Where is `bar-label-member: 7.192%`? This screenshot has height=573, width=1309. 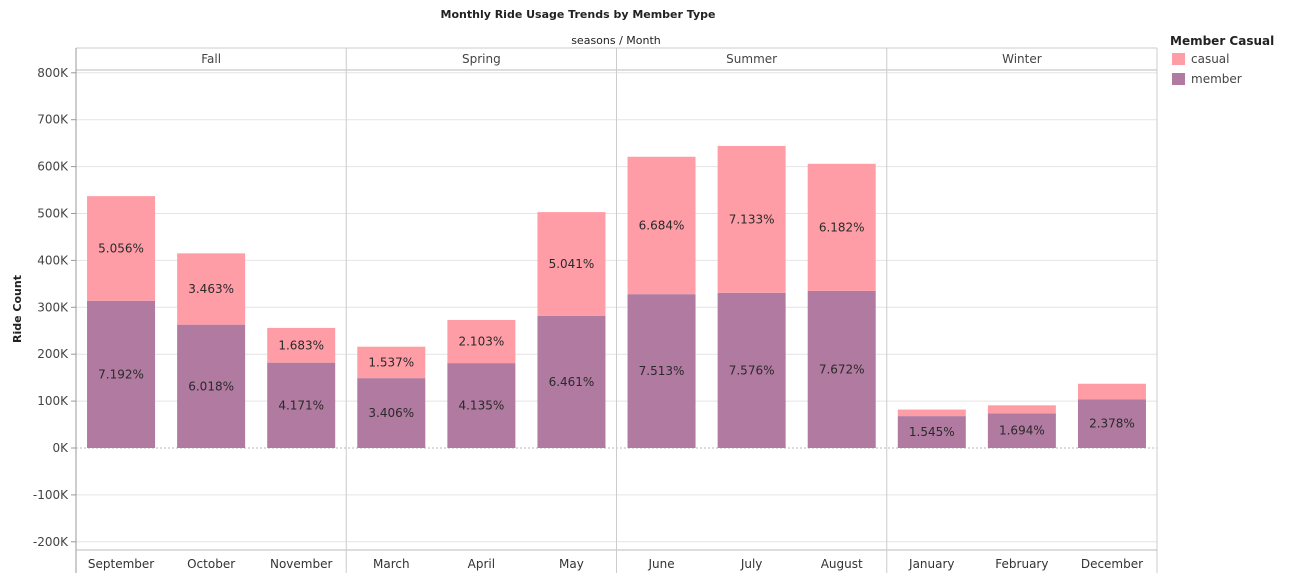 bar-label-member: 7.192% is located at coordinates (121, 374).